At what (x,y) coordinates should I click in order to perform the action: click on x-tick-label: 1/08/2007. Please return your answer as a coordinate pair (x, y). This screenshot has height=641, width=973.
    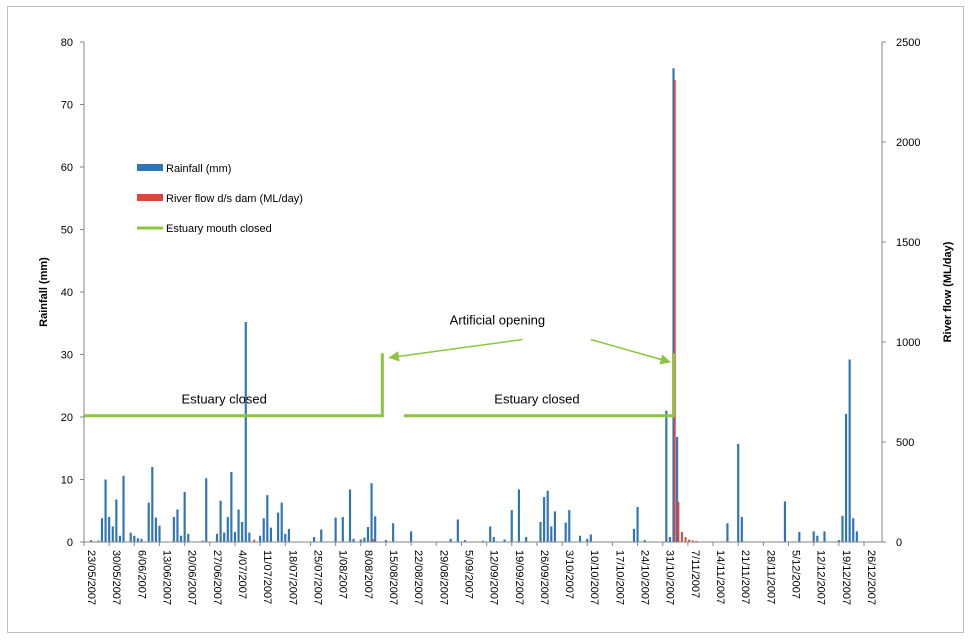
    Looking at the image, I should click on (343, 574).